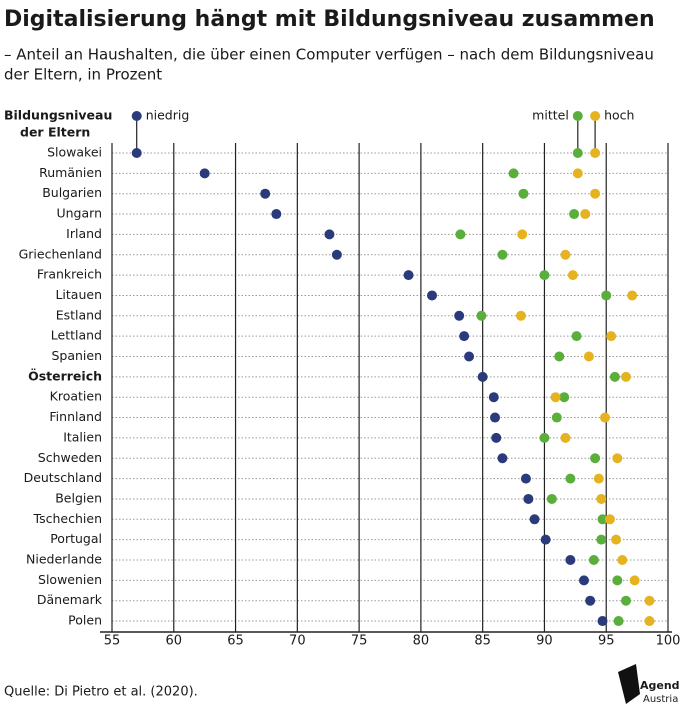 The image size is (680, 712). I want to click on category-label: Niederlande, so click(64, 559).